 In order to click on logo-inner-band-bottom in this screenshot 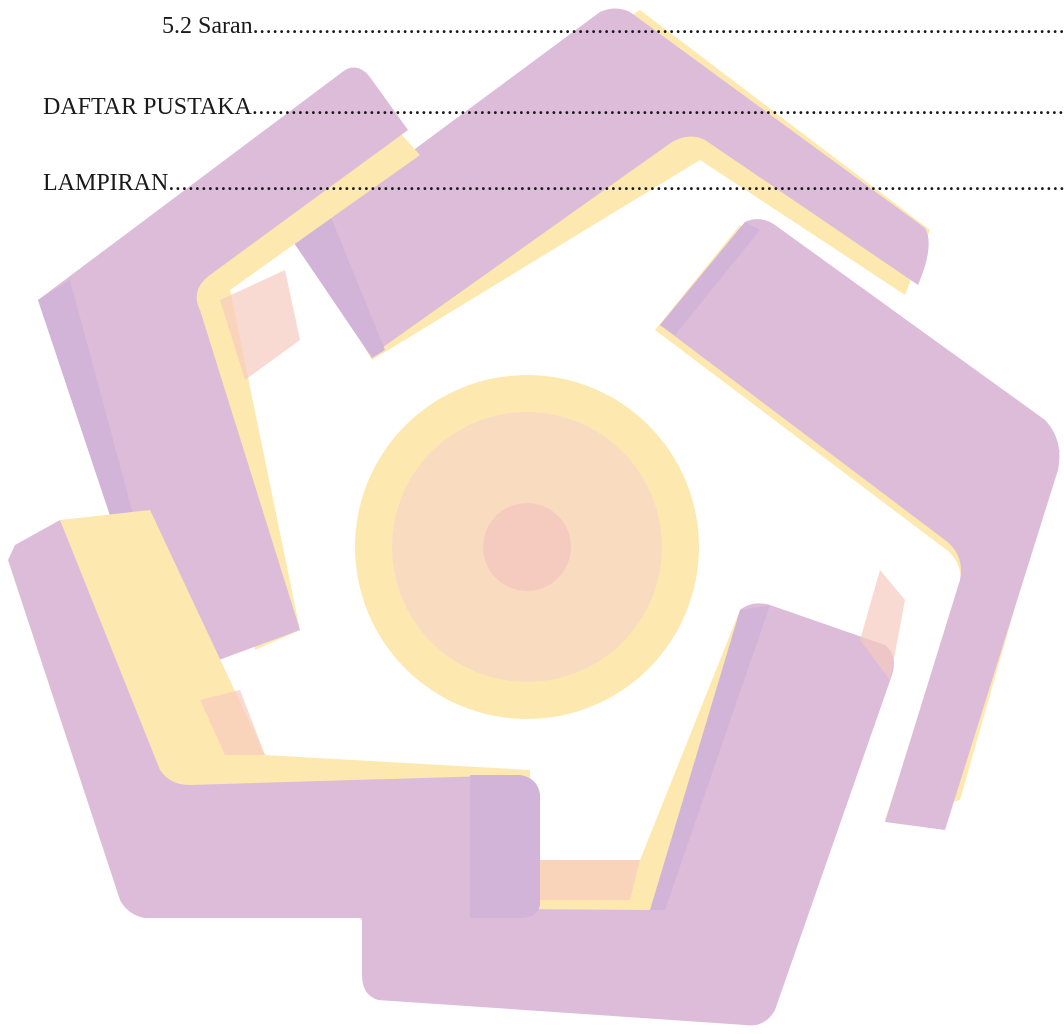, I will do `click(590, 880)`.